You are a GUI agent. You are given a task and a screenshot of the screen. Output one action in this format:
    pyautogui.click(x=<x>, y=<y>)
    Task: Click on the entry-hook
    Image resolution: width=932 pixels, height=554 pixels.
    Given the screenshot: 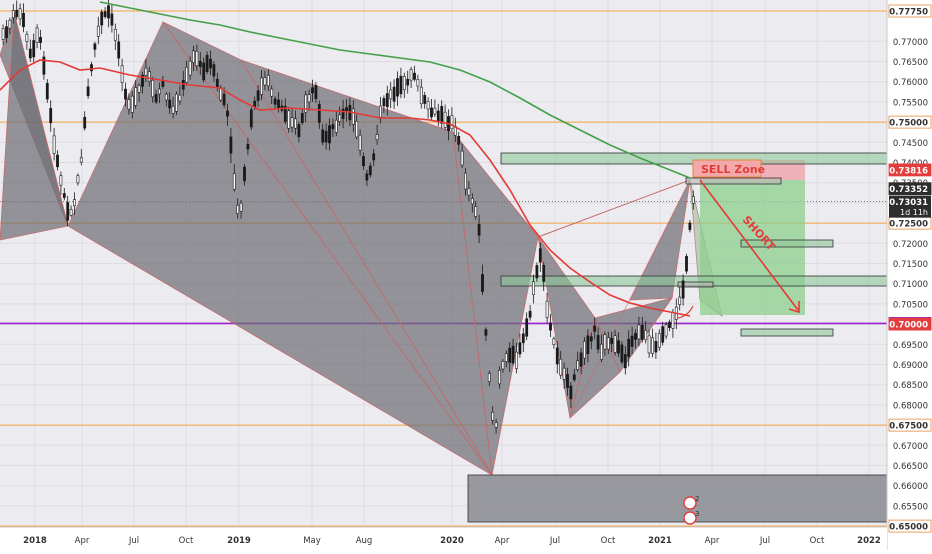 What is the action you would take?
    pyautogui.click(x=685, y=312)
    